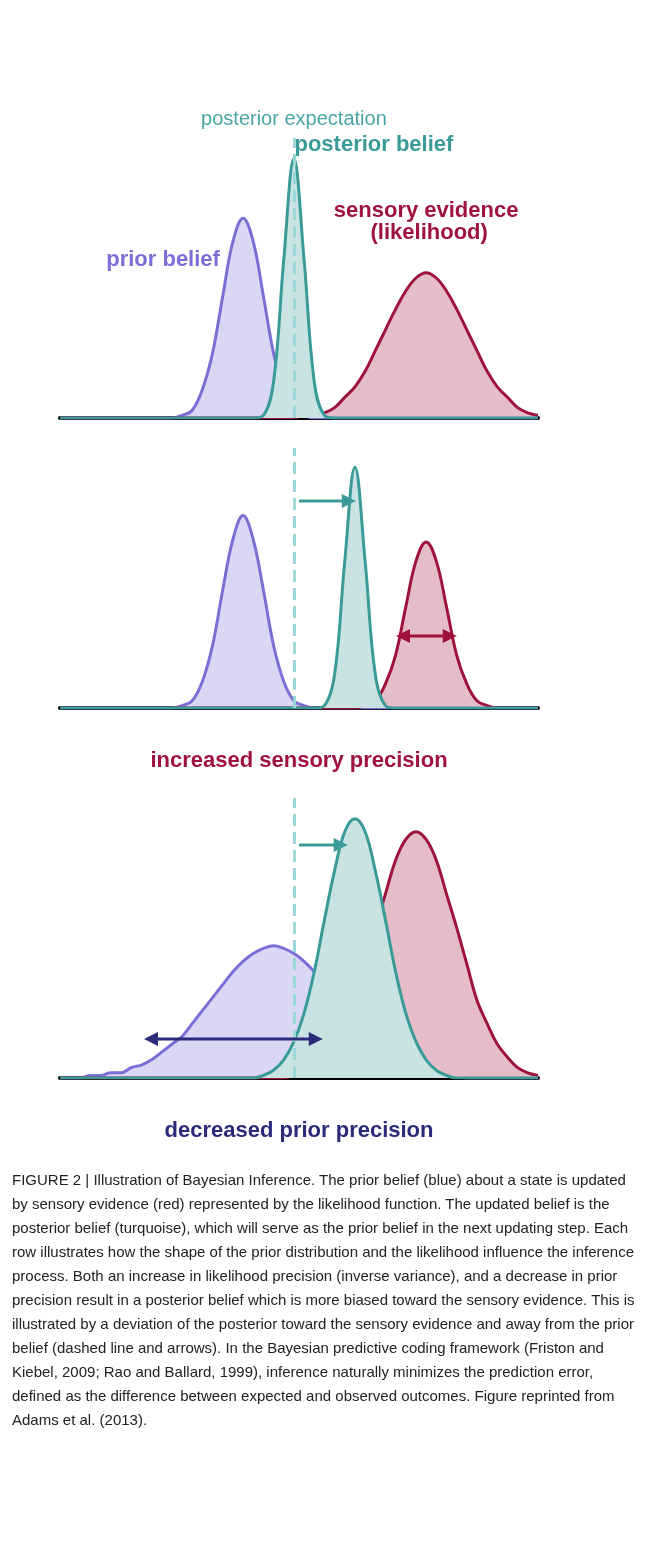 This screenshot has height=1542, width=652. I want to click on series-label: prior belief, so click(163, 258).